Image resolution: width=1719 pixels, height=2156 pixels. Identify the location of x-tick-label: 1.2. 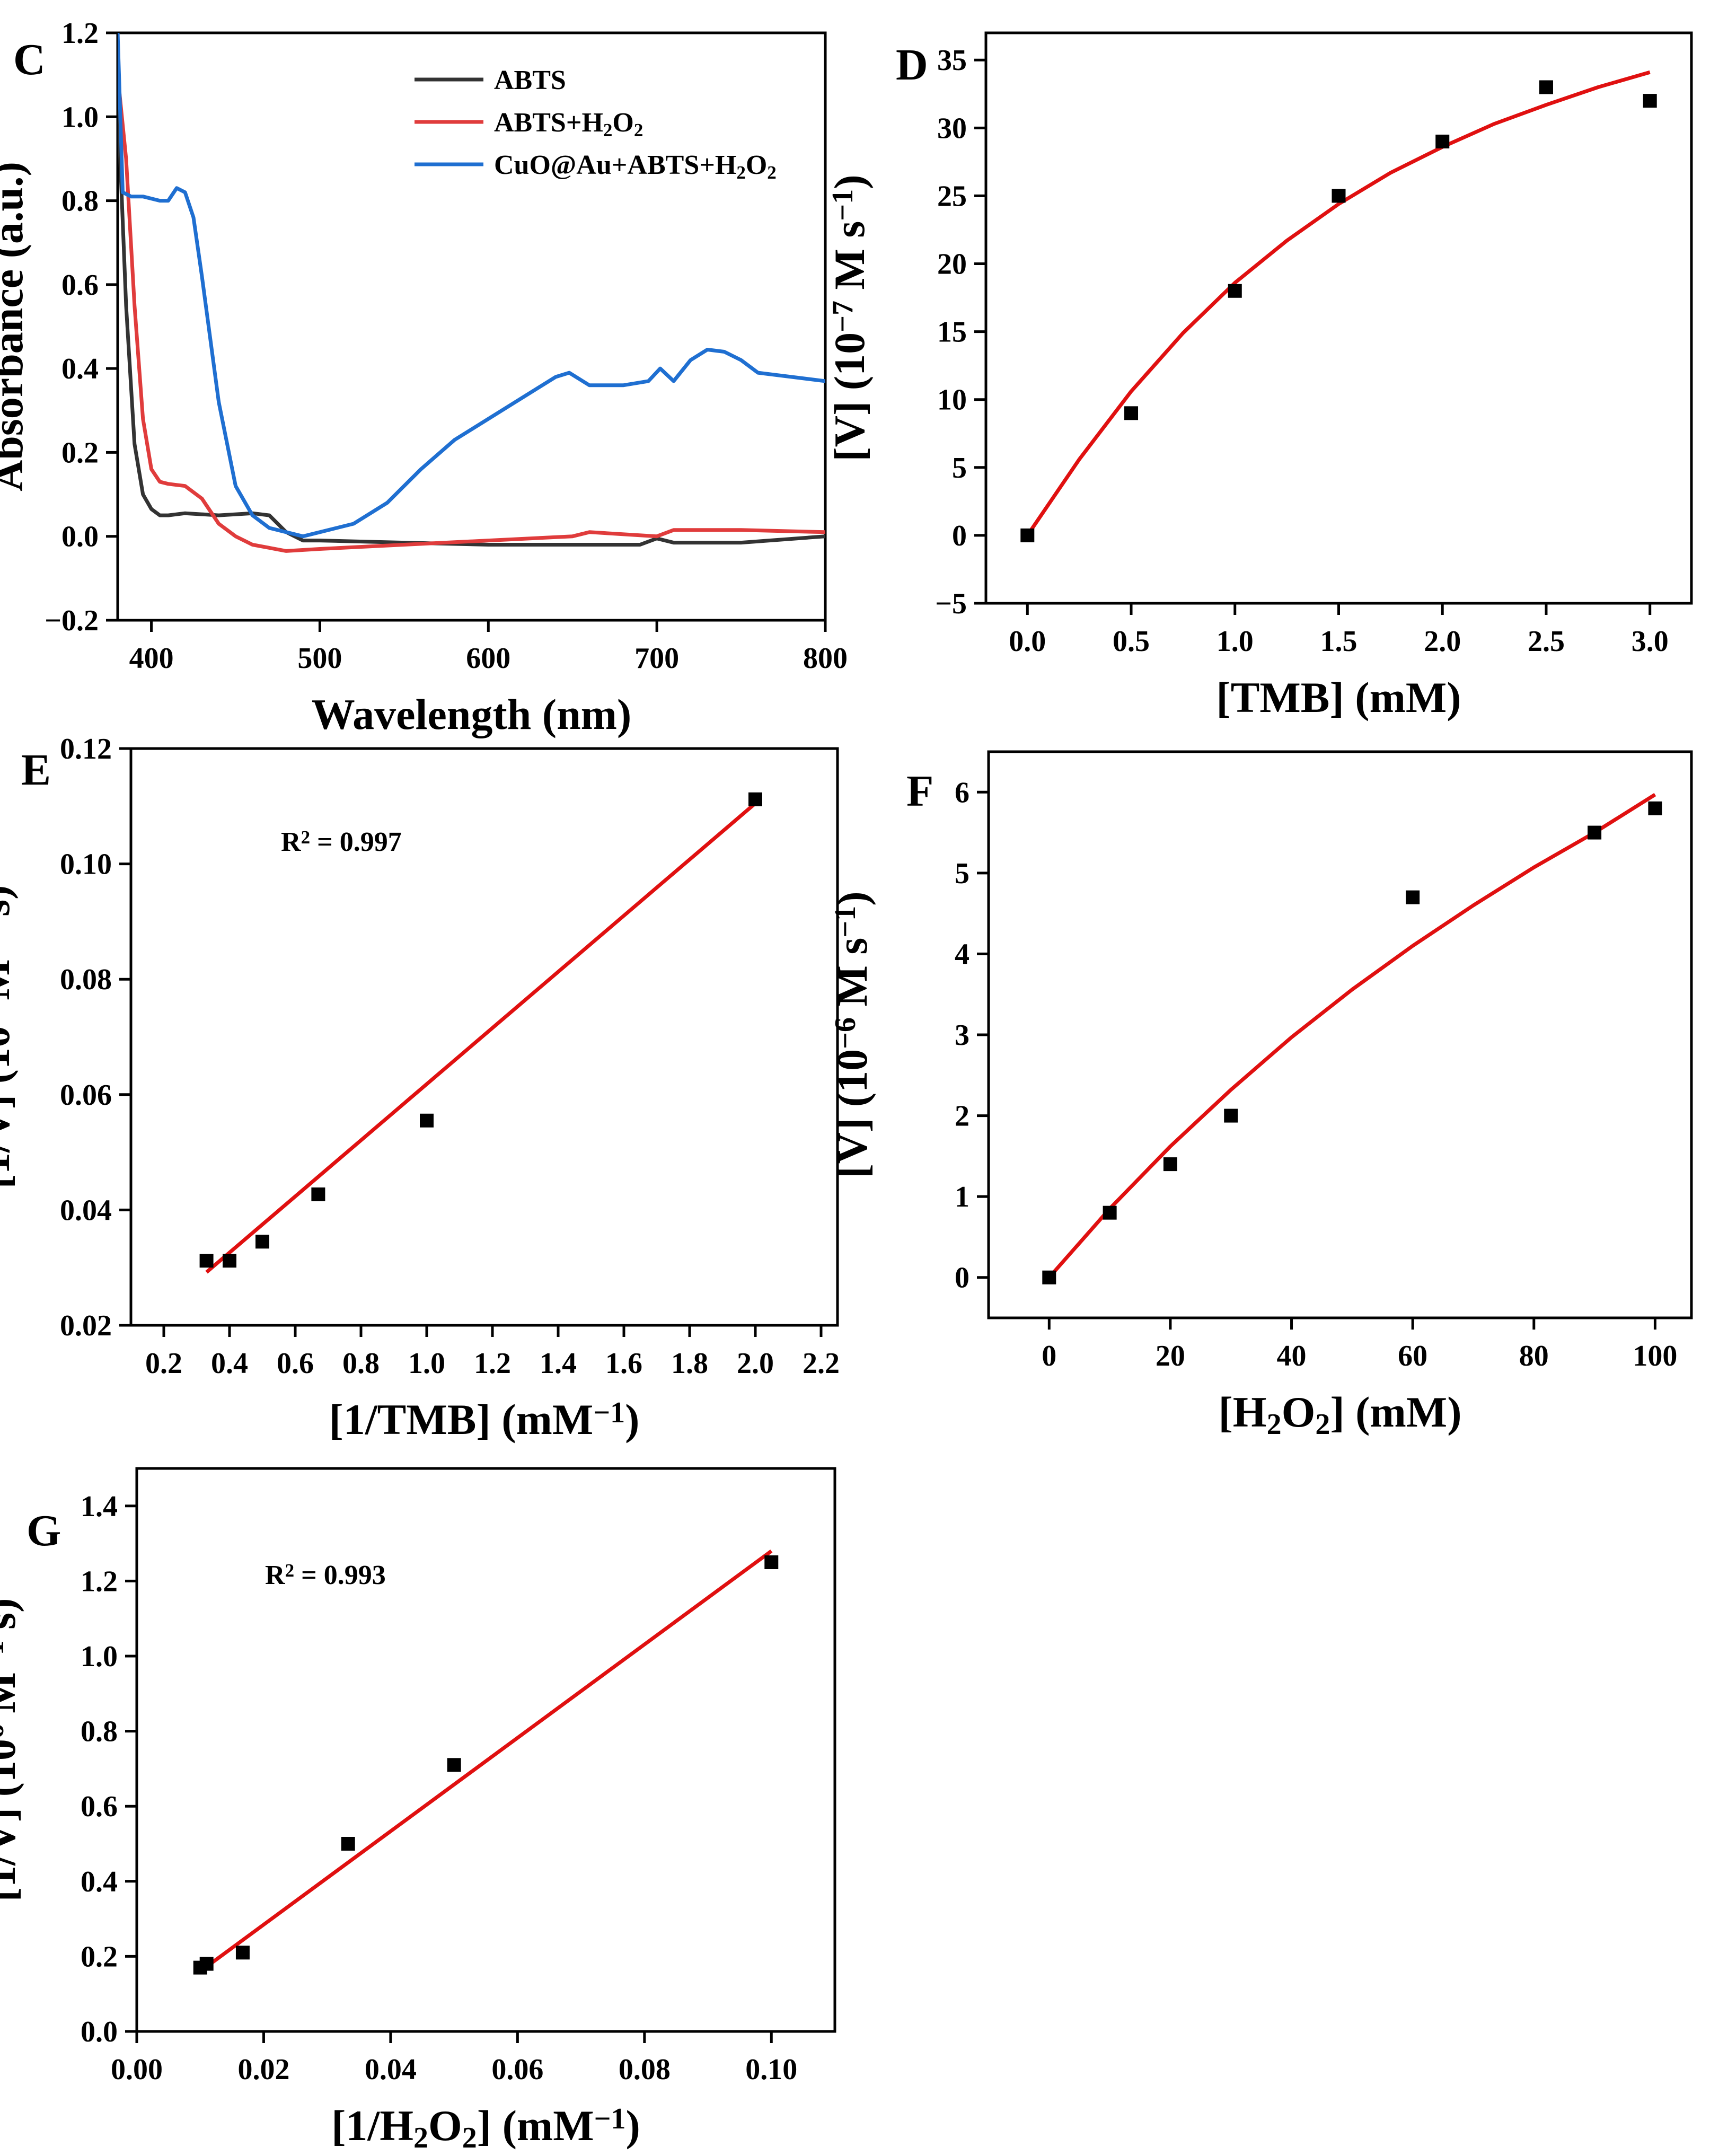
(492, 1364).